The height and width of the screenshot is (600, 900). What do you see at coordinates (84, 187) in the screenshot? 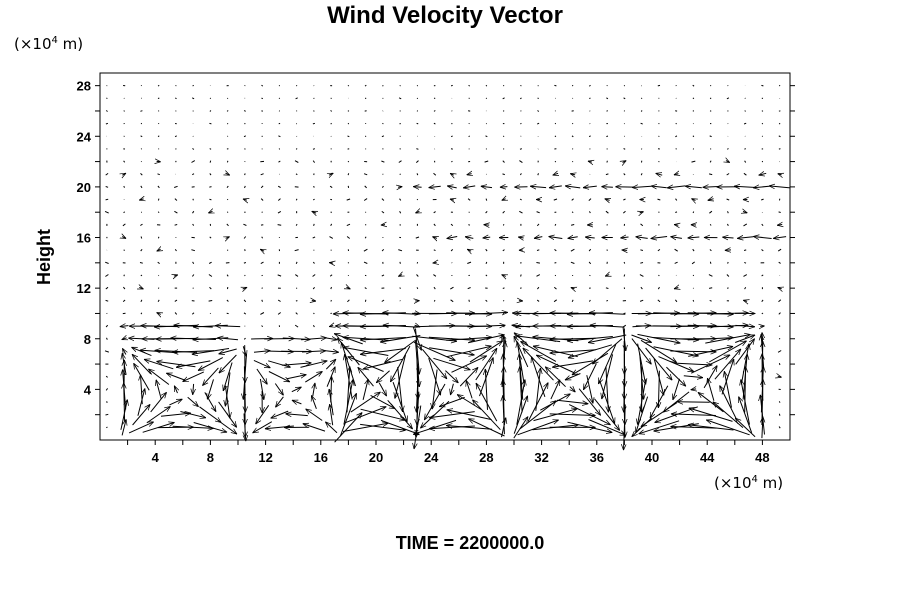
I see `y-tick-label: 20` at bounding box center [84, 187].